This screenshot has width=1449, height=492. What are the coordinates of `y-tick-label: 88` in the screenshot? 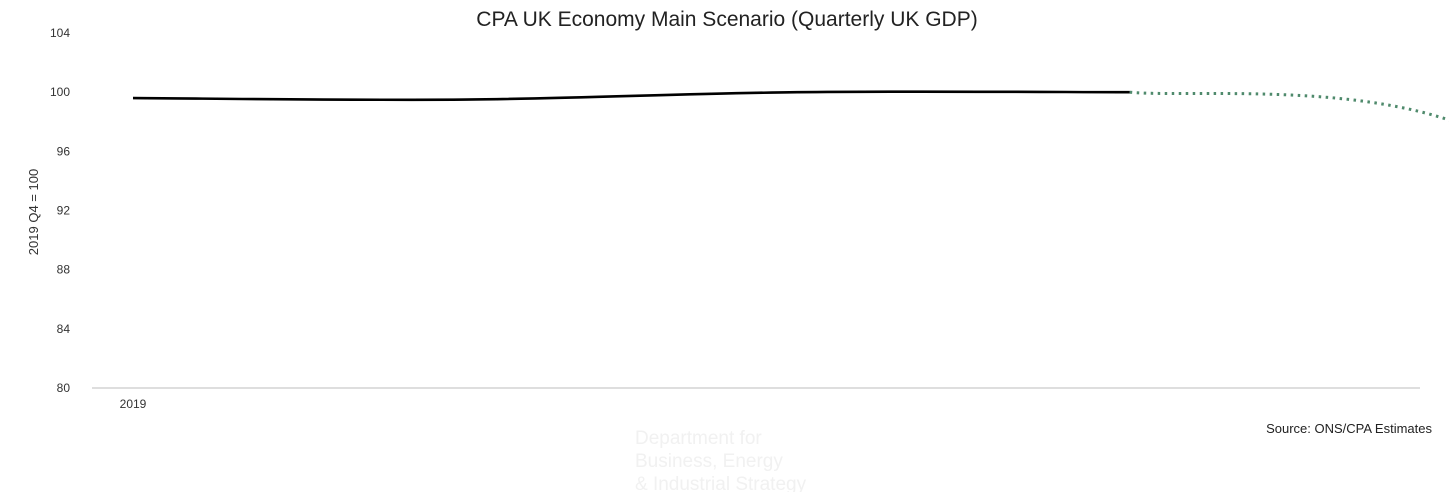 It's located at (64, 270).